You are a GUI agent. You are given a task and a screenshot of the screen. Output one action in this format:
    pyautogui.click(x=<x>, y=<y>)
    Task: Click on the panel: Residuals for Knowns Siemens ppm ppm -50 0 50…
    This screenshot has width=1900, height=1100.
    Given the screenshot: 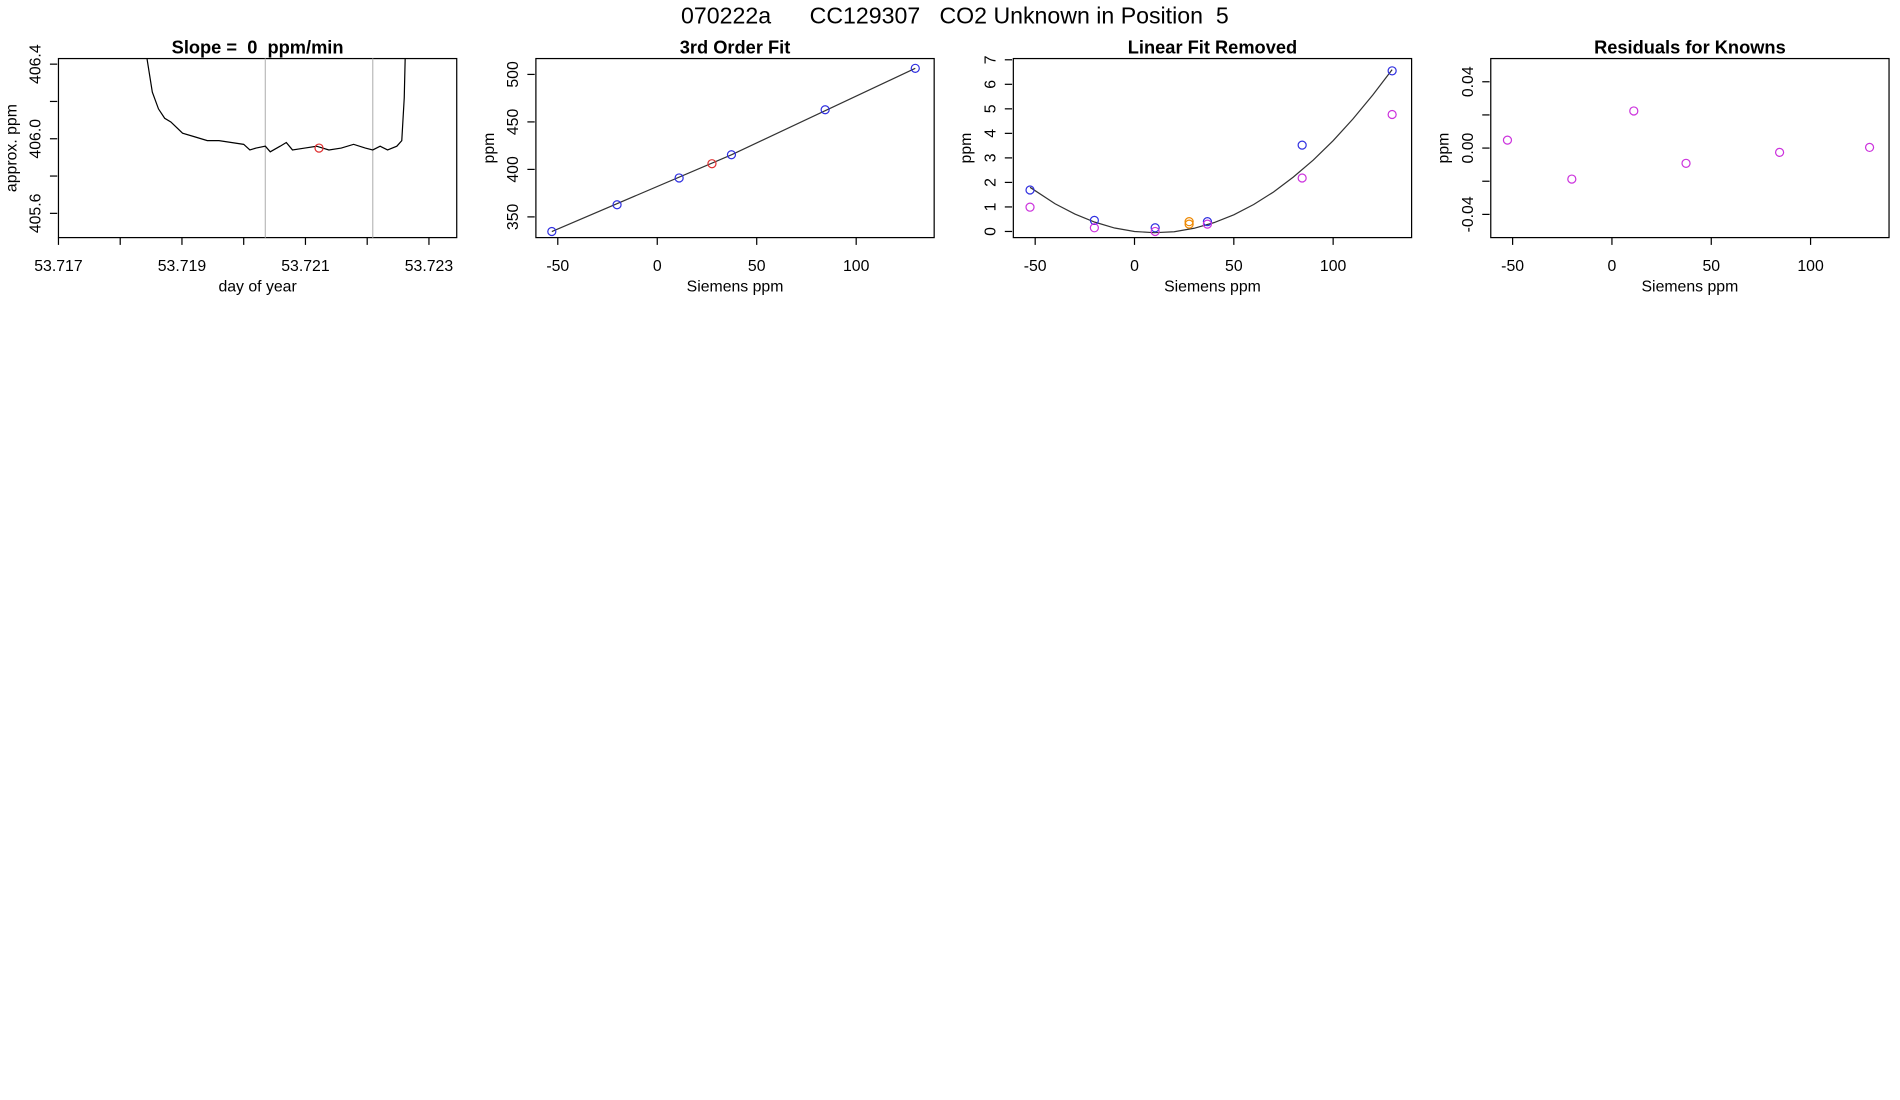 What is the action you would take?
    pyautogui.click(x=1663, y=166)
    